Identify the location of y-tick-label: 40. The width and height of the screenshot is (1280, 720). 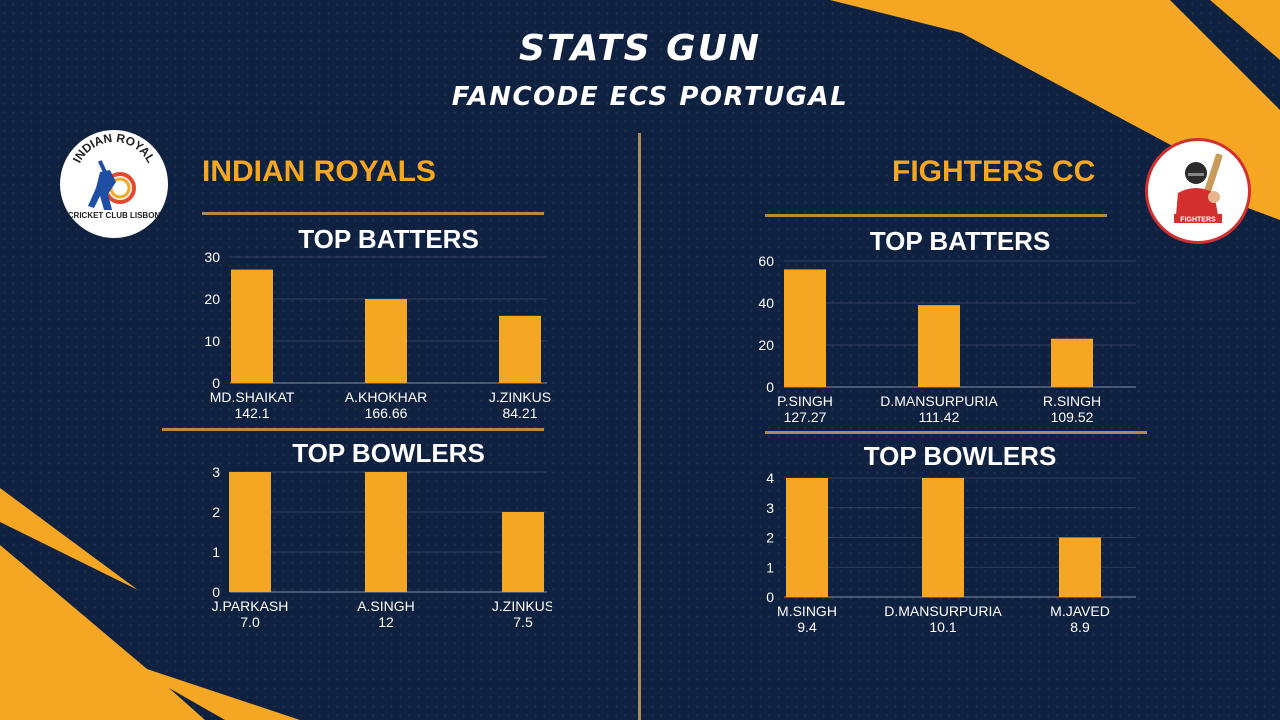
(766, 303).